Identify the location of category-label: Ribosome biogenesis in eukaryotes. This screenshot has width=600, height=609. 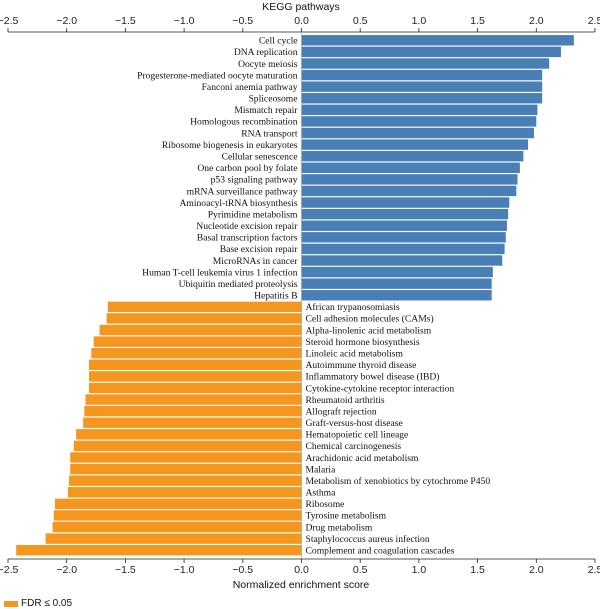
(230, 145).